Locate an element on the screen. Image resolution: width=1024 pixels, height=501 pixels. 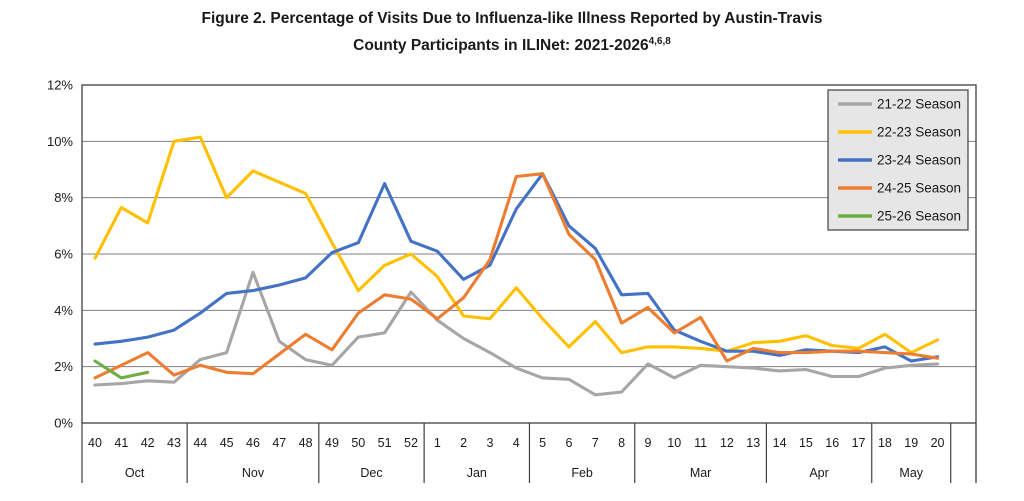
legend-label: 24-25 Season is located at coordinates (919, 188).